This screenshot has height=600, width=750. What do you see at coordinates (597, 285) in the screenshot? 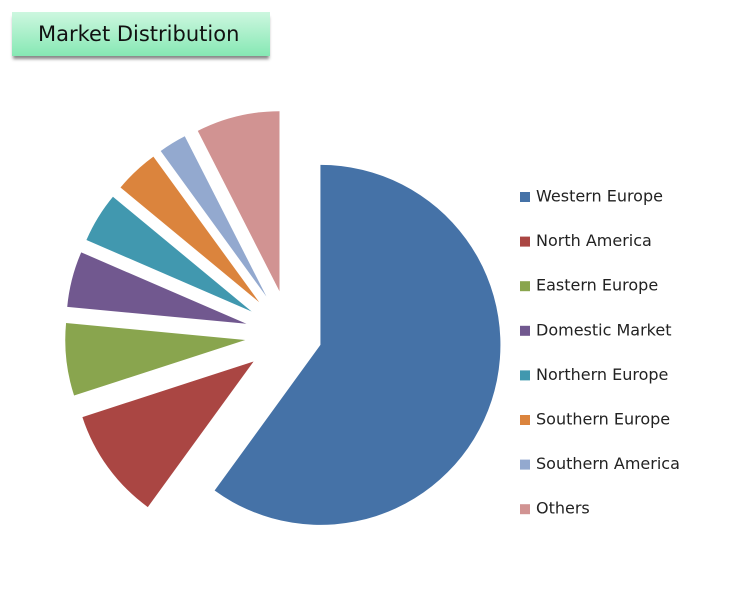
I see `legend-label: Eastern Europe` at bounding box center [597, 285].